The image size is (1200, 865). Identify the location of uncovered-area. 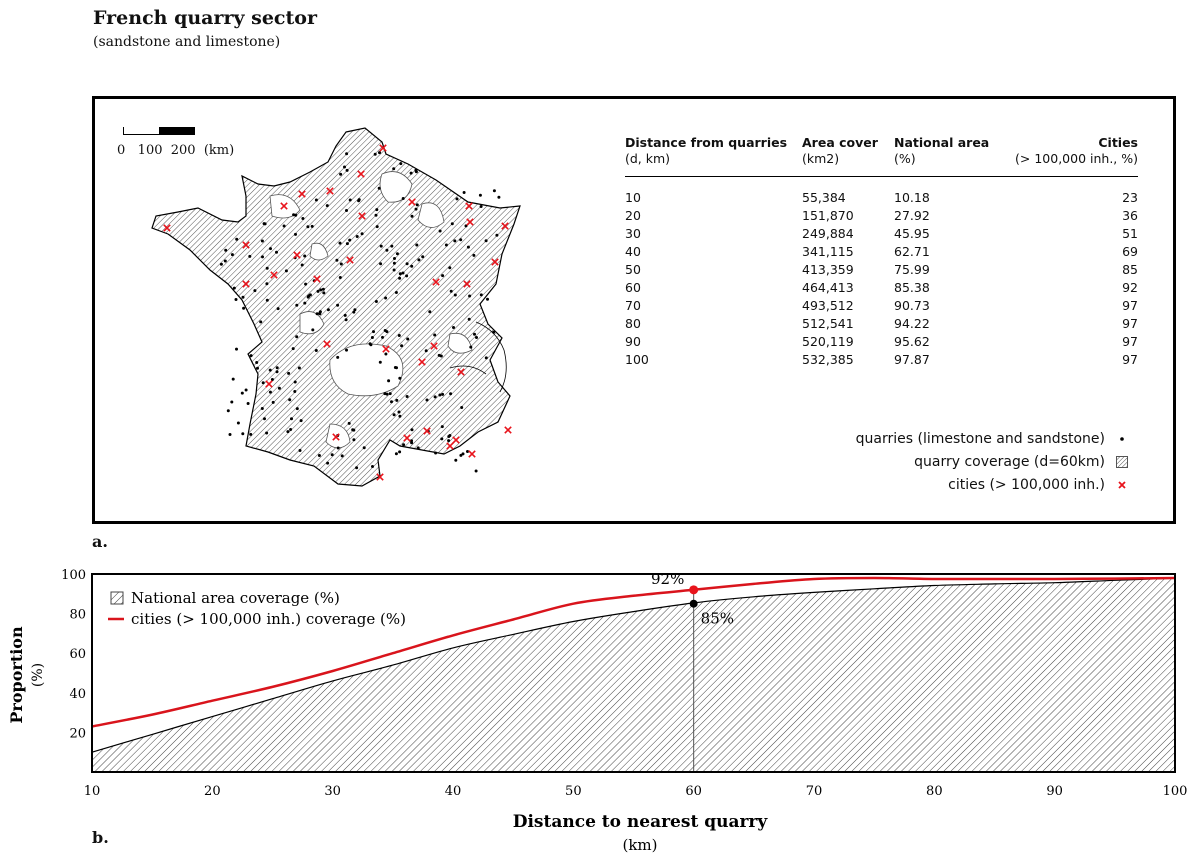
(431, 215).